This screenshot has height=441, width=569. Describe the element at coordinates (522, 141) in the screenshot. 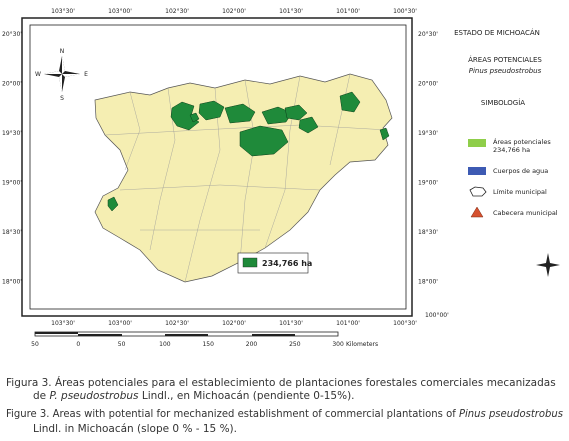

I see `legend-label: Áreas potenciales` at that location.